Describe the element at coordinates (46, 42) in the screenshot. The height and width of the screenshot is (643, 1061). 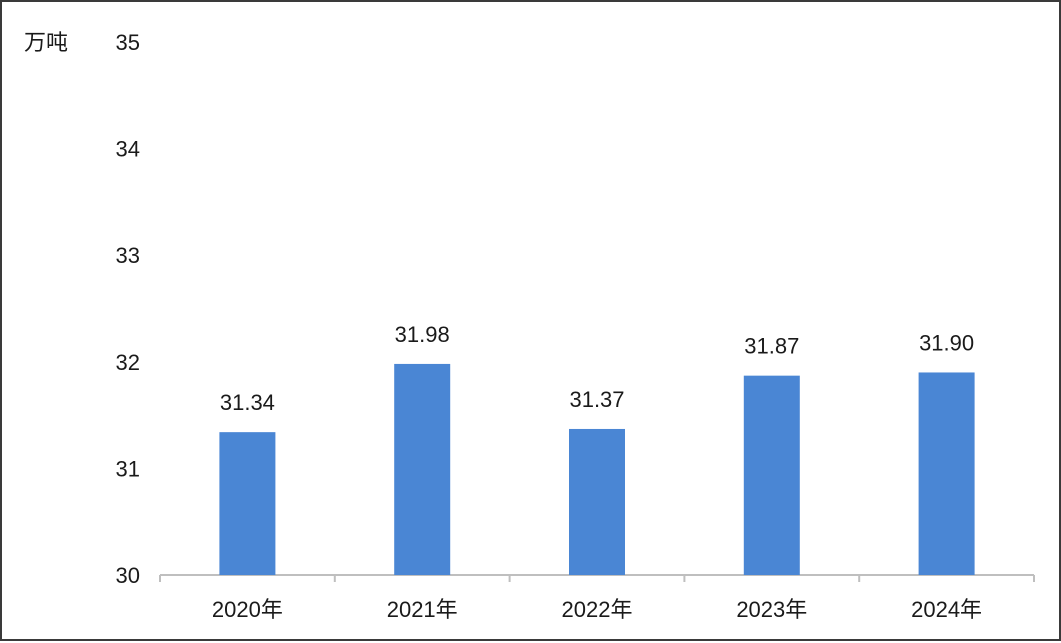
I see `y-axis-unit-label: 万吨` at that location.